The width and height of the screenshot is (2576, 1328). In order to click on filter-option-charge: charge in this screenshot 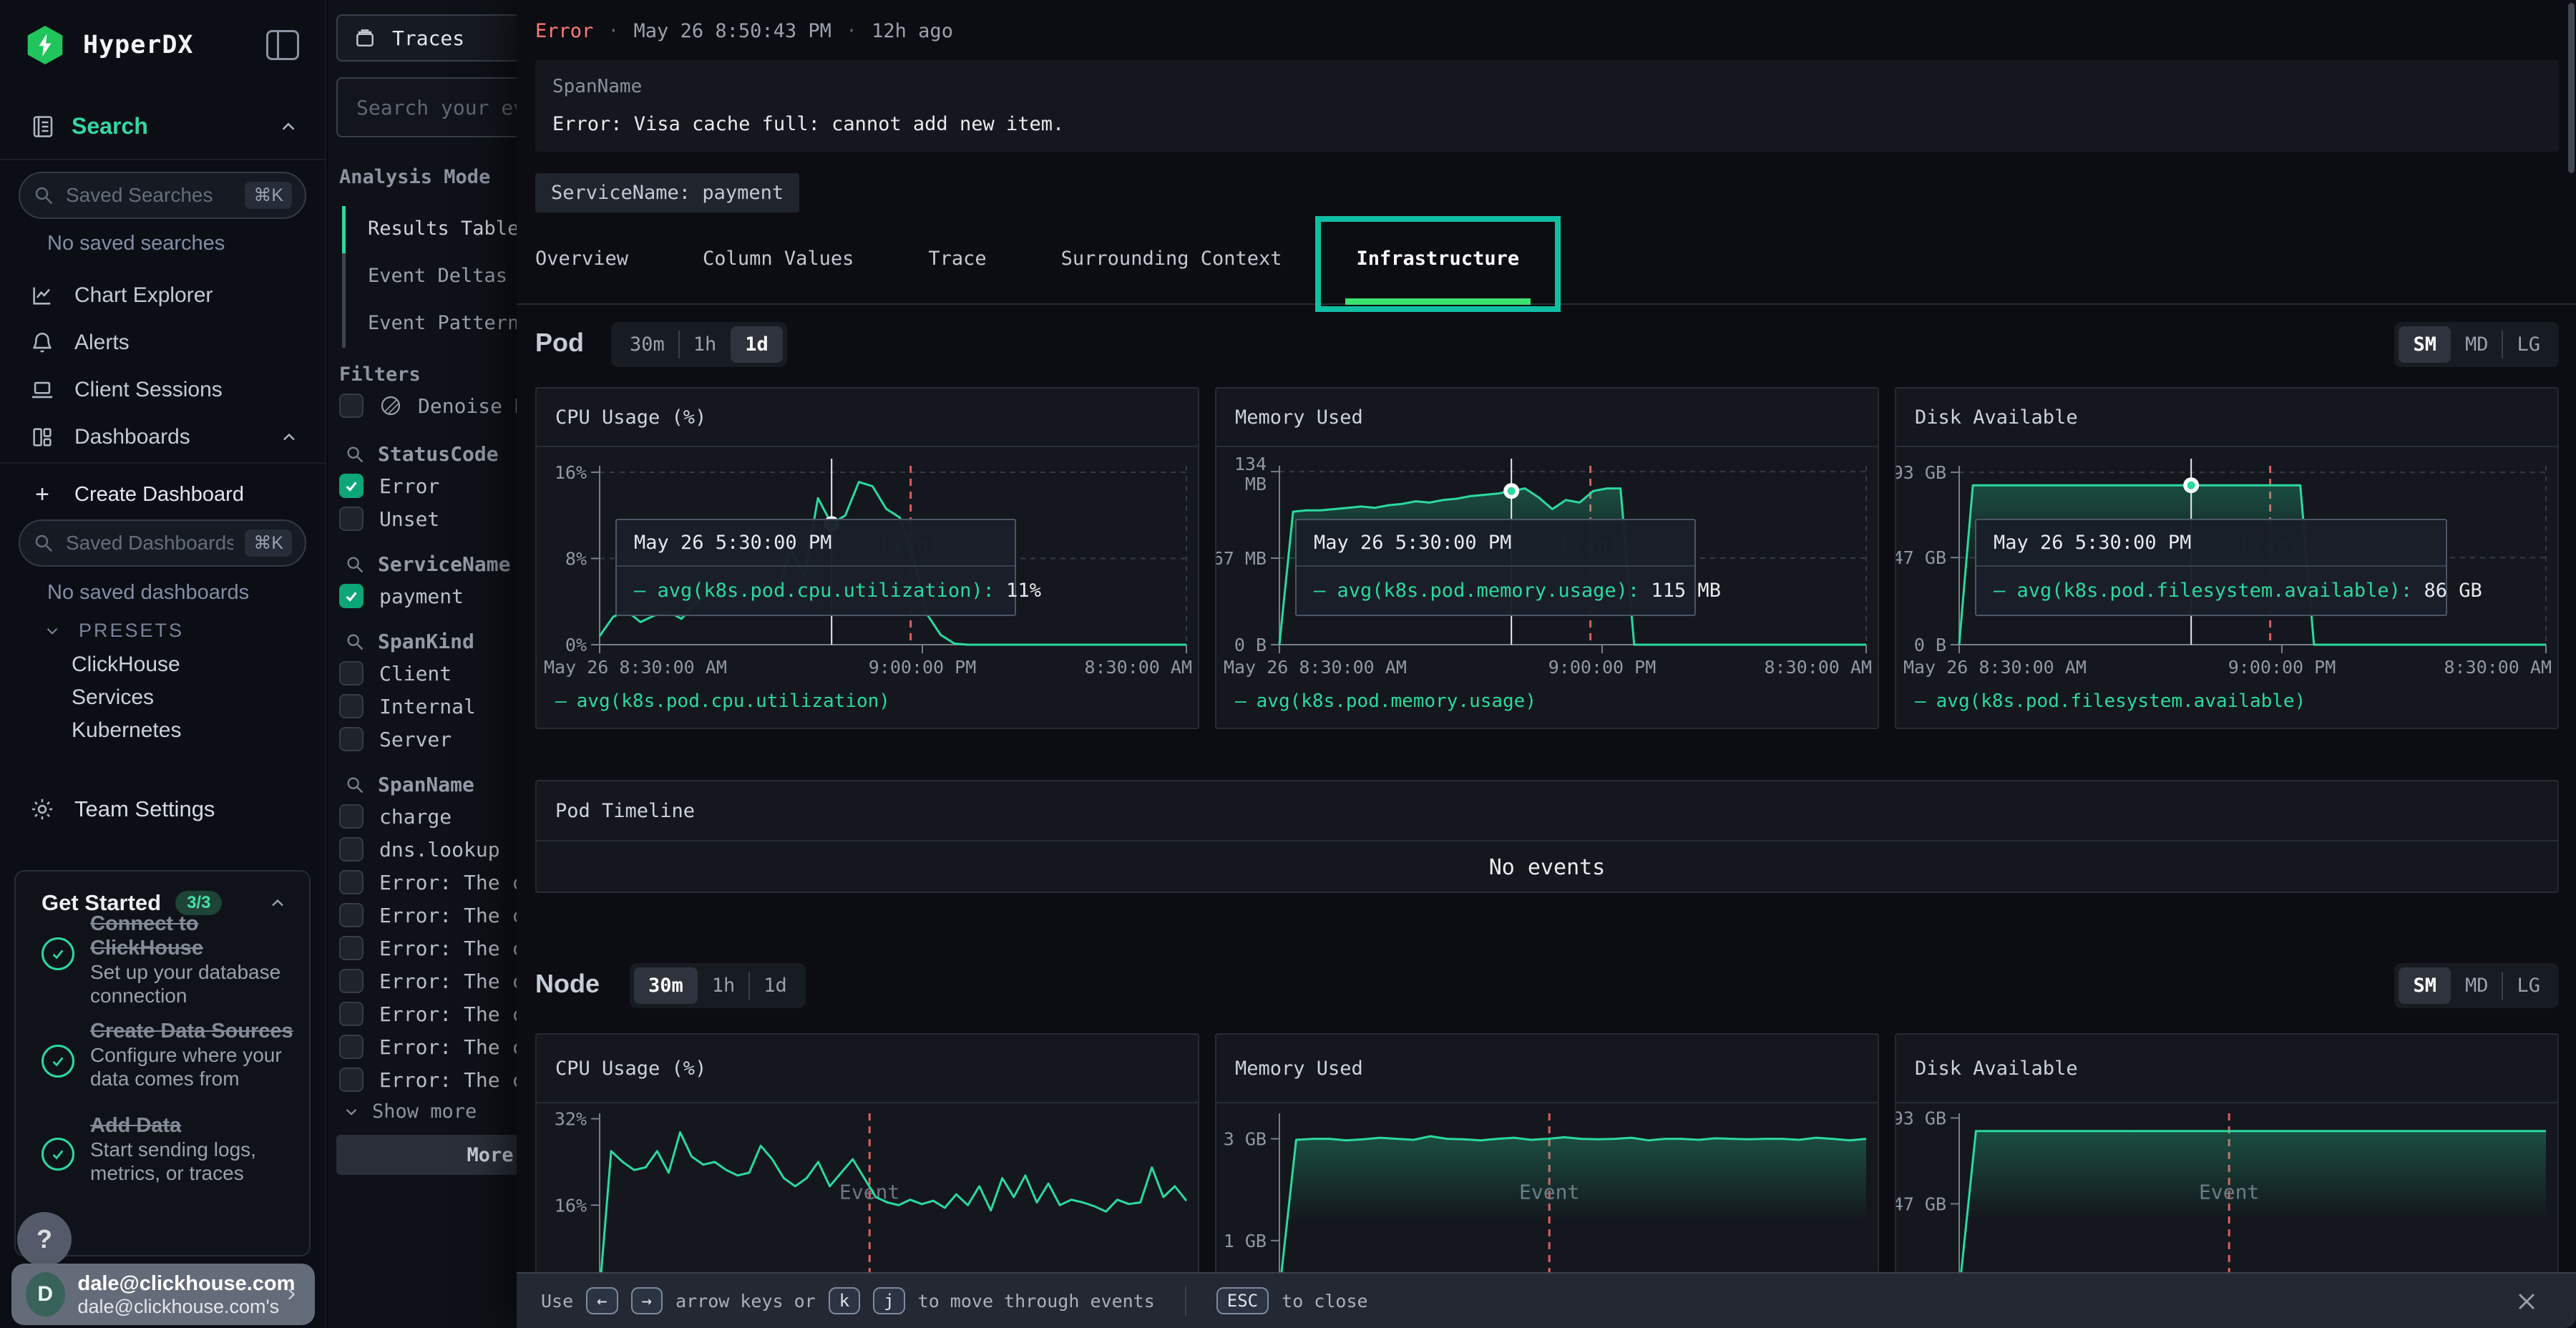, I will do `click(589, 817)`.